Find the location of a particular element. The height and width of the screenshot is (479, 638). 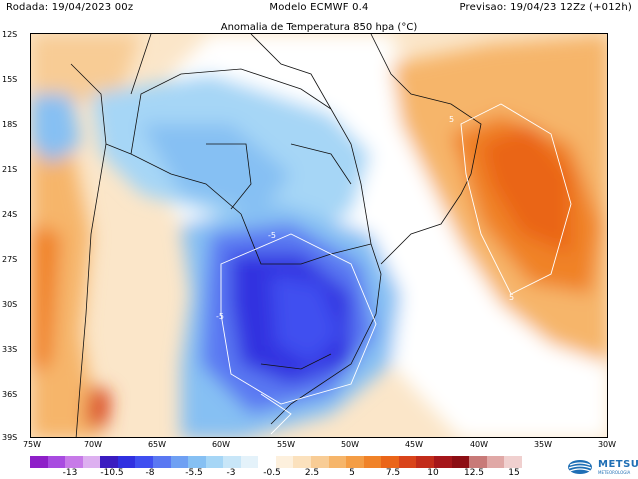

lat-label: 24S is located at coordinates (10, 214).